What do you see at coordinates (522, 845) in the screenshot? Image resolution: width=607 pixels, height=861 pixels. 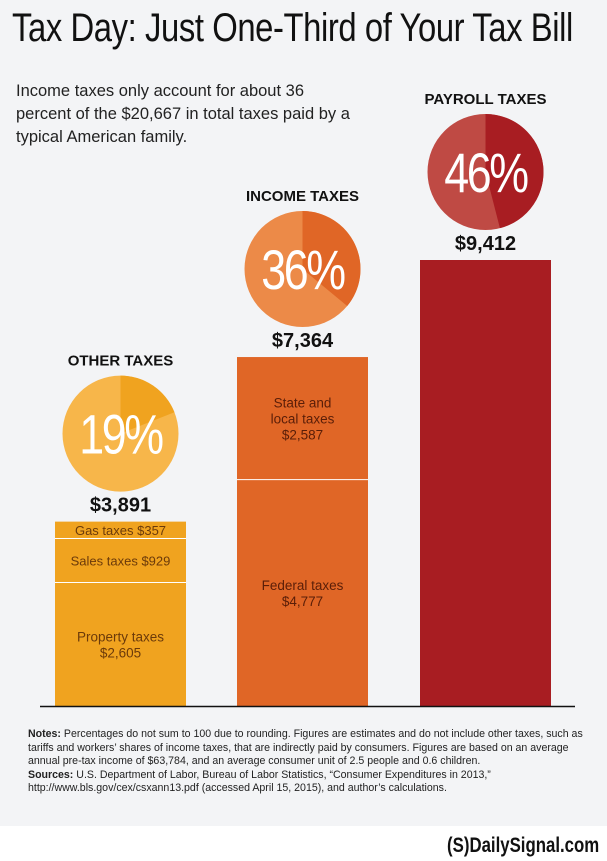 I see `daily-signal-logo: (S)DailySignal.com` at bounding box center [522, 845].